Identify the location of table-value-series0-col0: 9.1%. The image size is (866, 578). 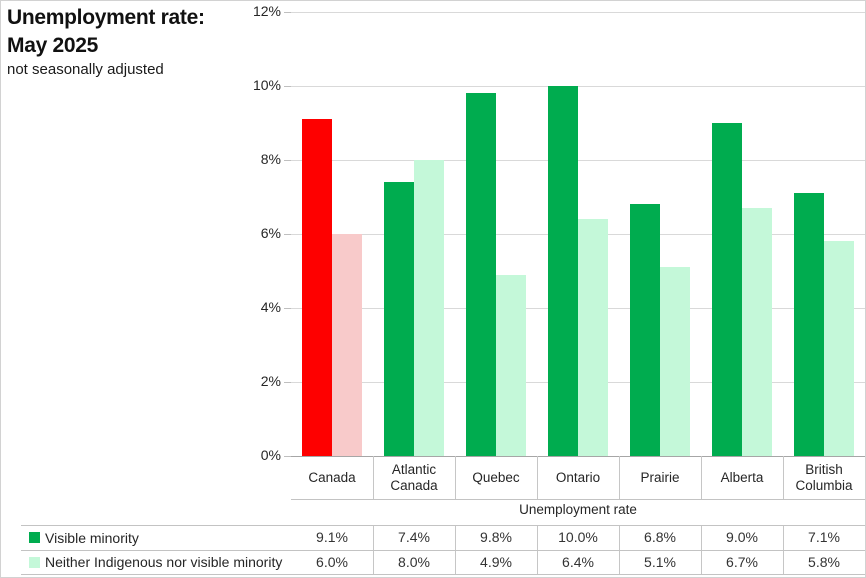
(332, 537).